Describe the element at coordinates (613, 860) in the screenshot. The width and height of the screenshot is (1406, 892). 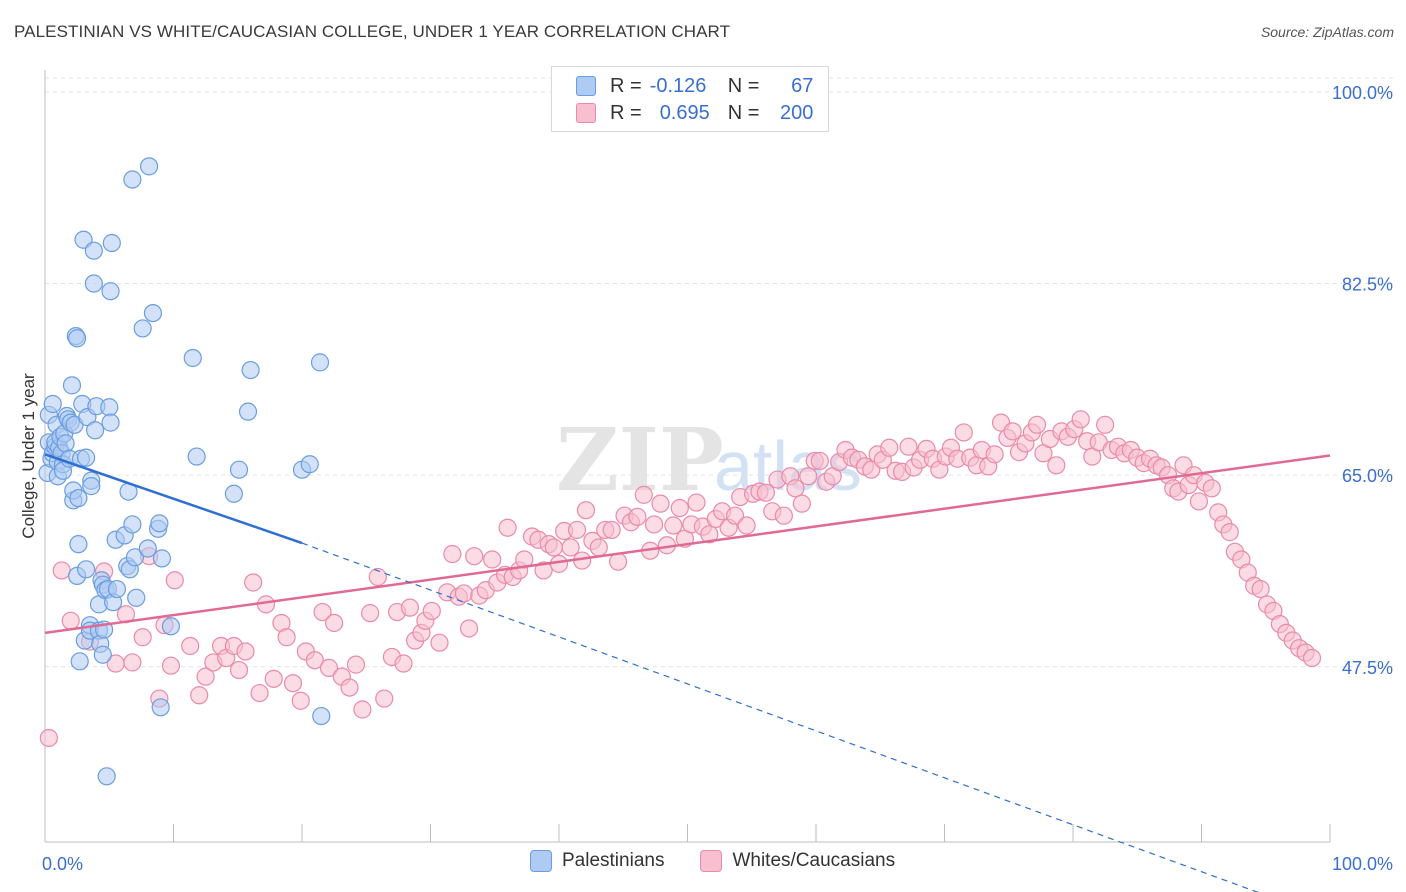
I see `legend-label: Palestinians` at that location.